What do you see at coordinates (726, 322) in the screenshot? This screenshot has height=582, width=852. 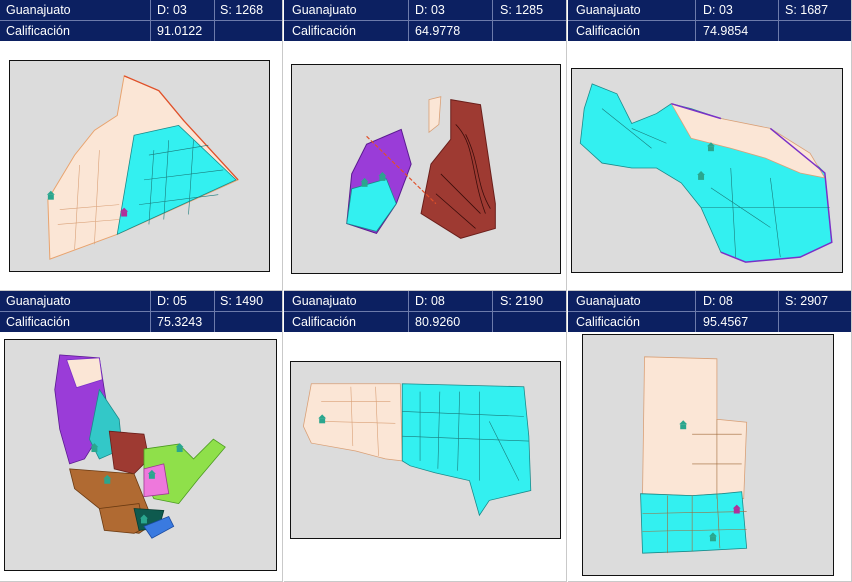 I see `score-value: 95.4567` at bounding box center [726, 322].